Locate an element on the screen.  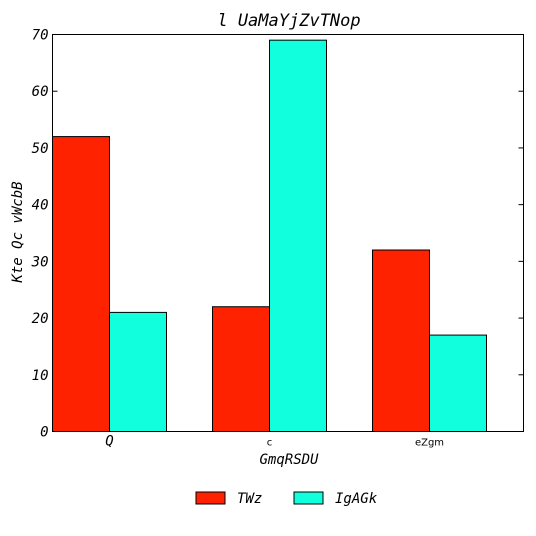
legend-item-TWz: TWz is located at coordinates (228, 499).